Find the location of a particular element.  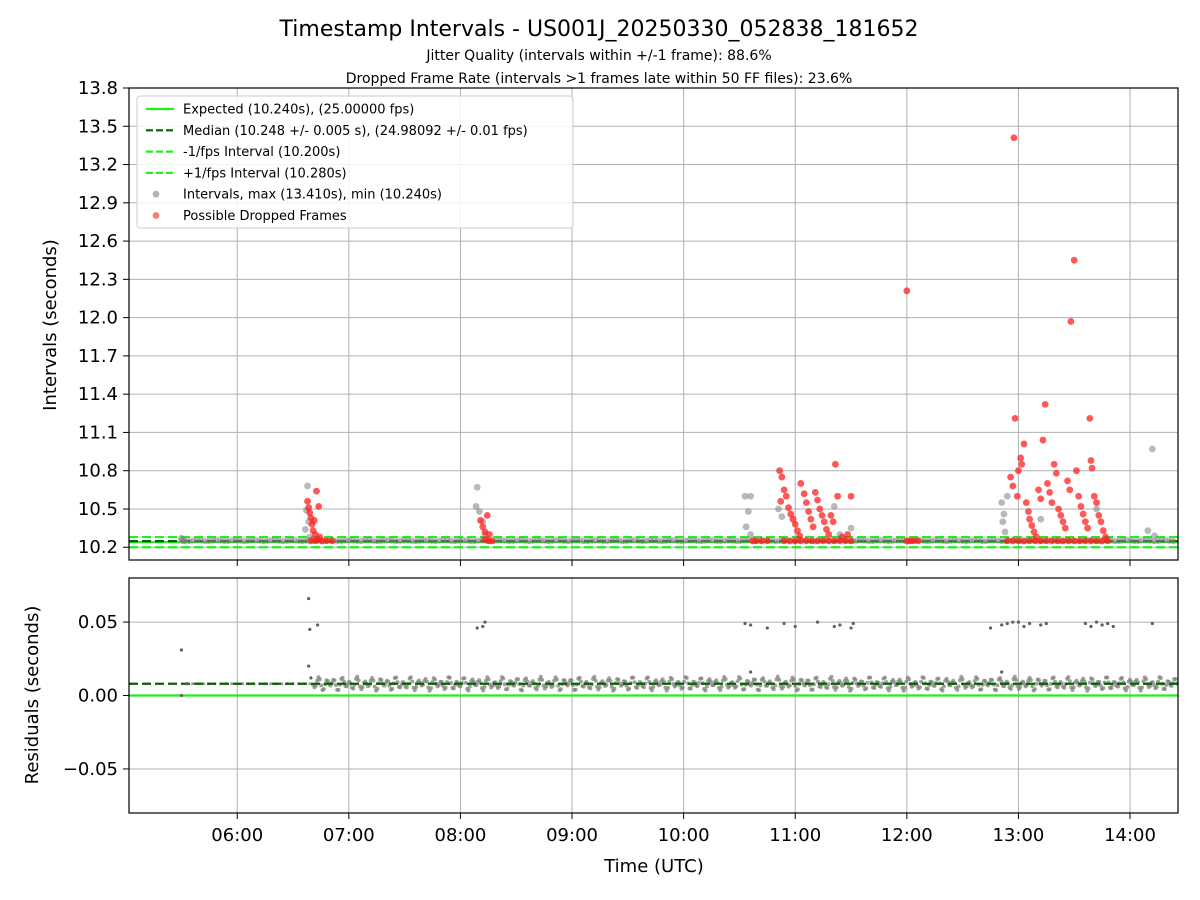

x-tick-label: 10:00 is located at coordinates (684, 835).